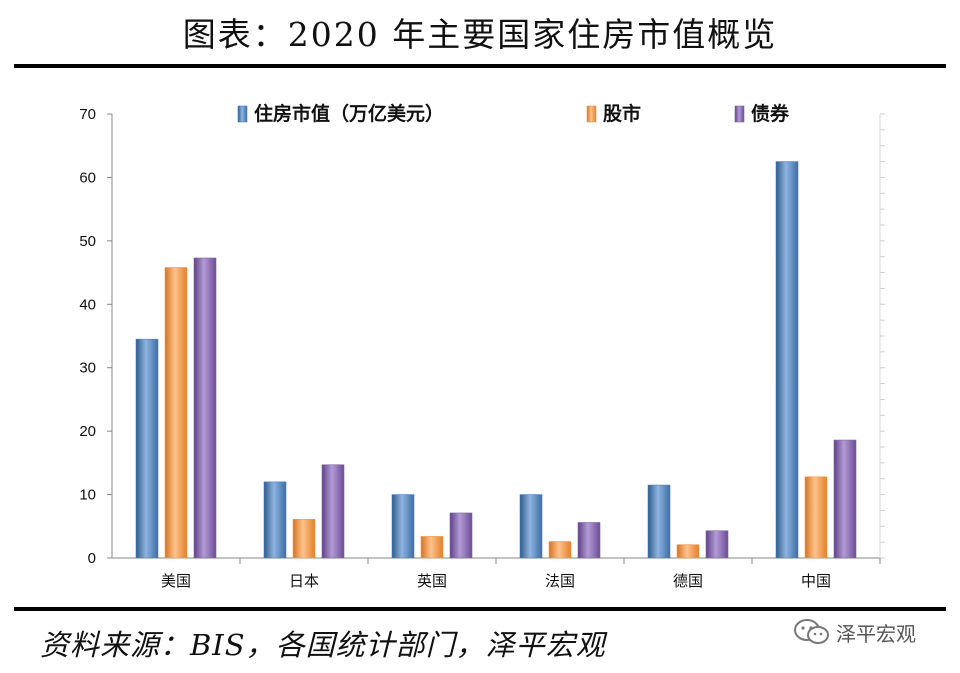 The image size is (960, 673). What do you see at coordinates (323, 645) in the screenshot?
I see `source-note: 资料来源：BIS，各国统计部门，泽平宏观` at bounding box center [323, 645].